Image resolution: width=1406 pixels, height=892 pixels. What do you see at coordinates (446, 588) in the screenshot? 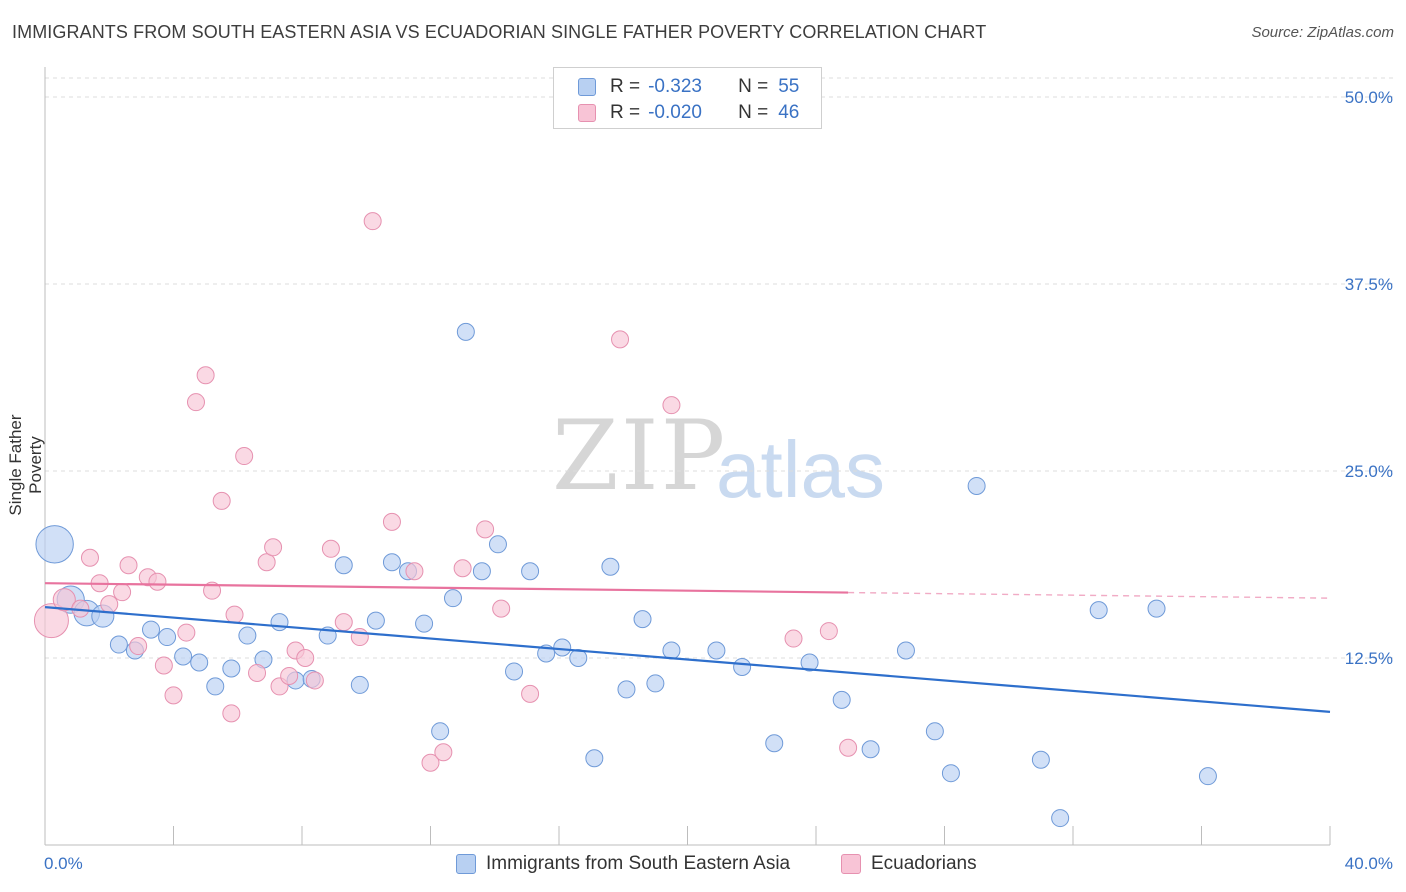
I see `trend-line-pink` at bounding box center [446, 588].